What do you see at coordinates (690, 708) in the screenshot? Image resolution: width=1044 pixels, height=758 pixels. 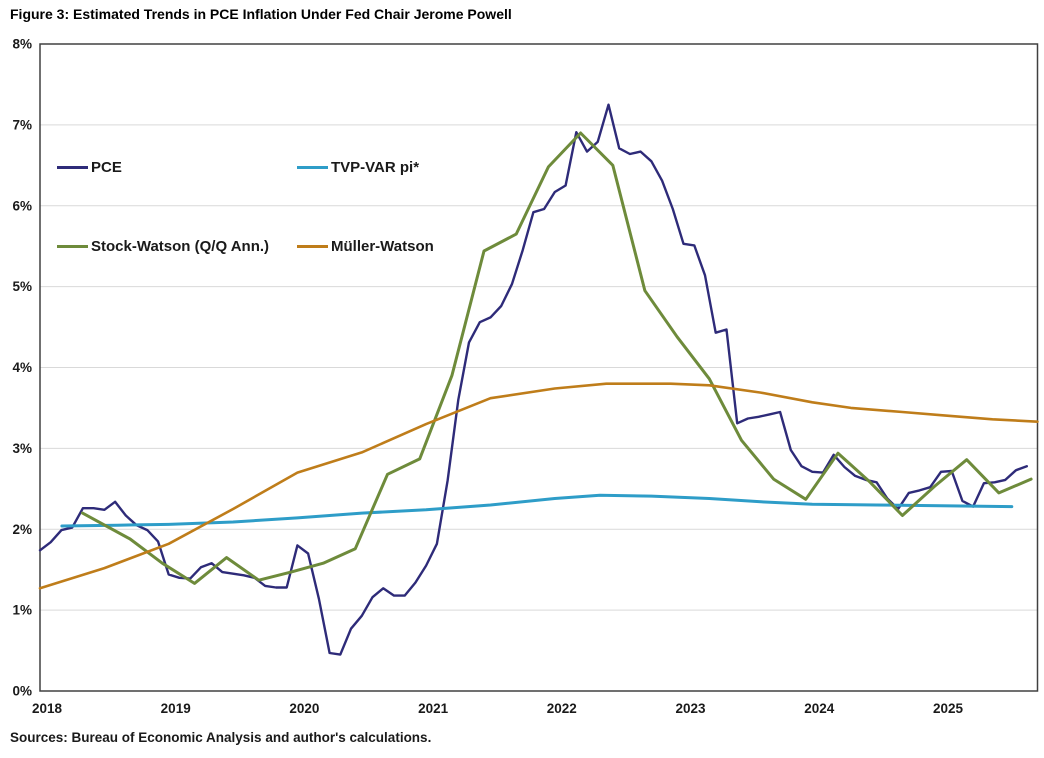 I see `x-tick-label: 2023` at bounding box center [690, 708].